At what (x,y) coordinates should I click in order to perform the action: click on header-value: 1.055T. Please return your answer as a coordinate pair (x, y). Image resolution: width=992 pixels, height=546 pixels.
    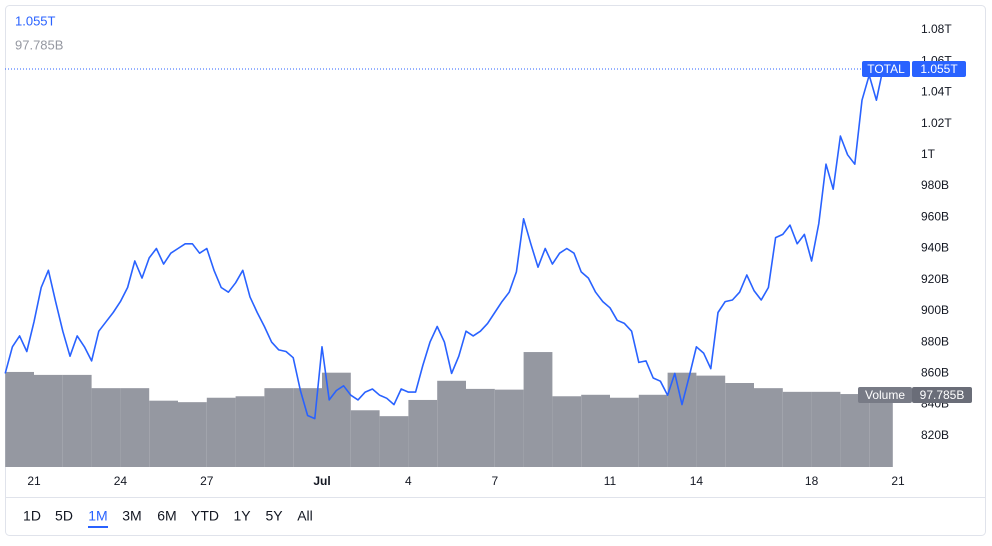
    Looking at the image, I should click on (35, 20).